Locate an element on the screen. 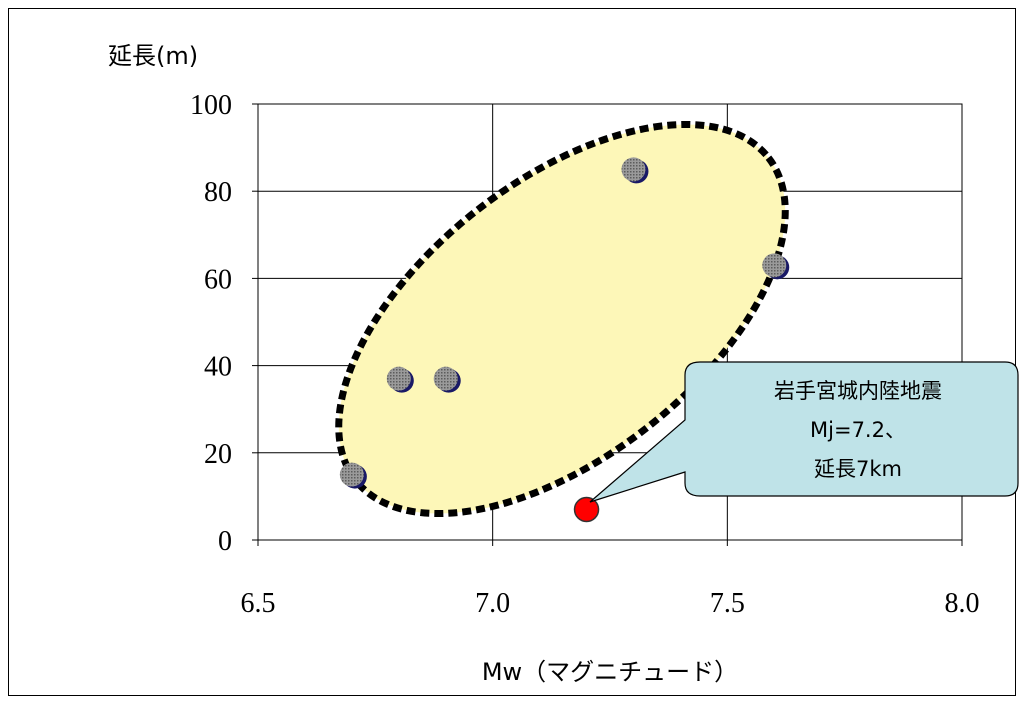 The image size is (1024, 704). callout-line-1: 岩手宮城内陸地震 is located at coordinates (858, 391).